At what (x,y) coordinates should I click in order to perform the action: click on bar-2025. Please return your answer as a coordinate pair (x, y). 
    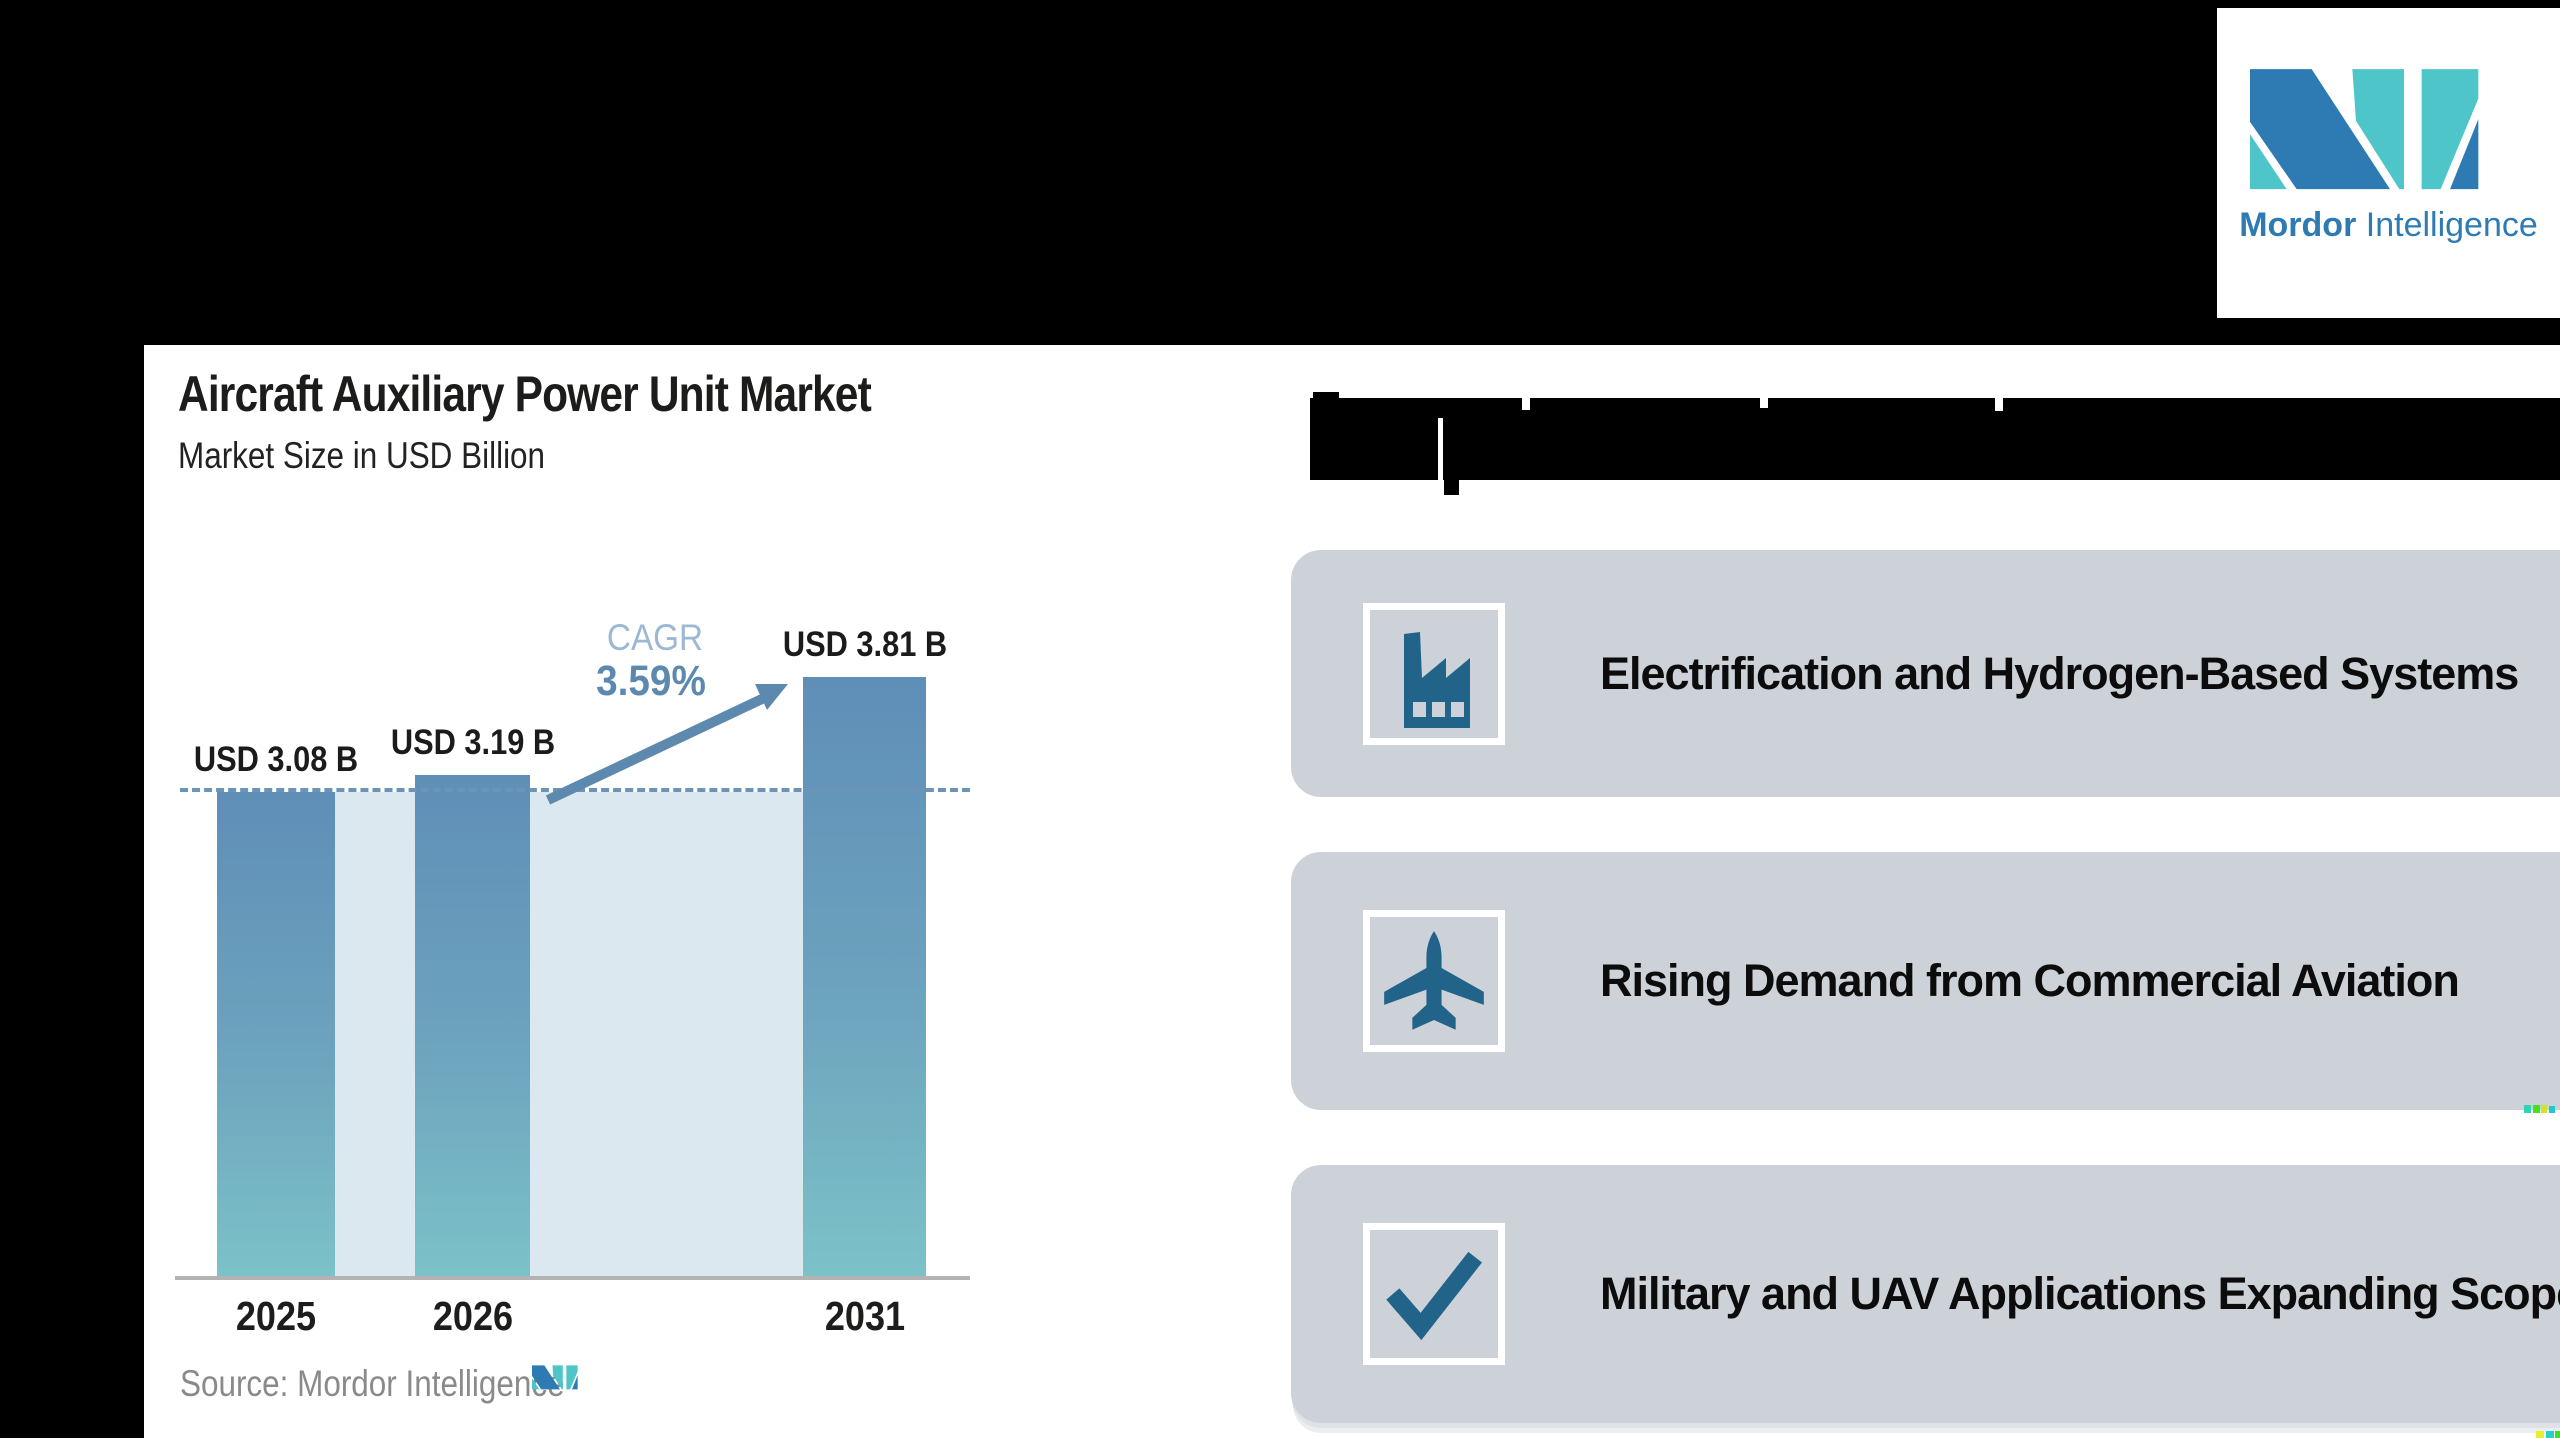
    Looking at the image, I should click on (276, 1035).